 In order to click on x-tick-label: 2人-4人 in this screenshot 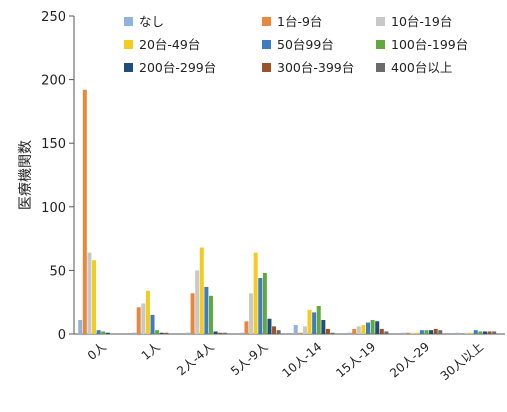, I will do `click(195, 359)`.